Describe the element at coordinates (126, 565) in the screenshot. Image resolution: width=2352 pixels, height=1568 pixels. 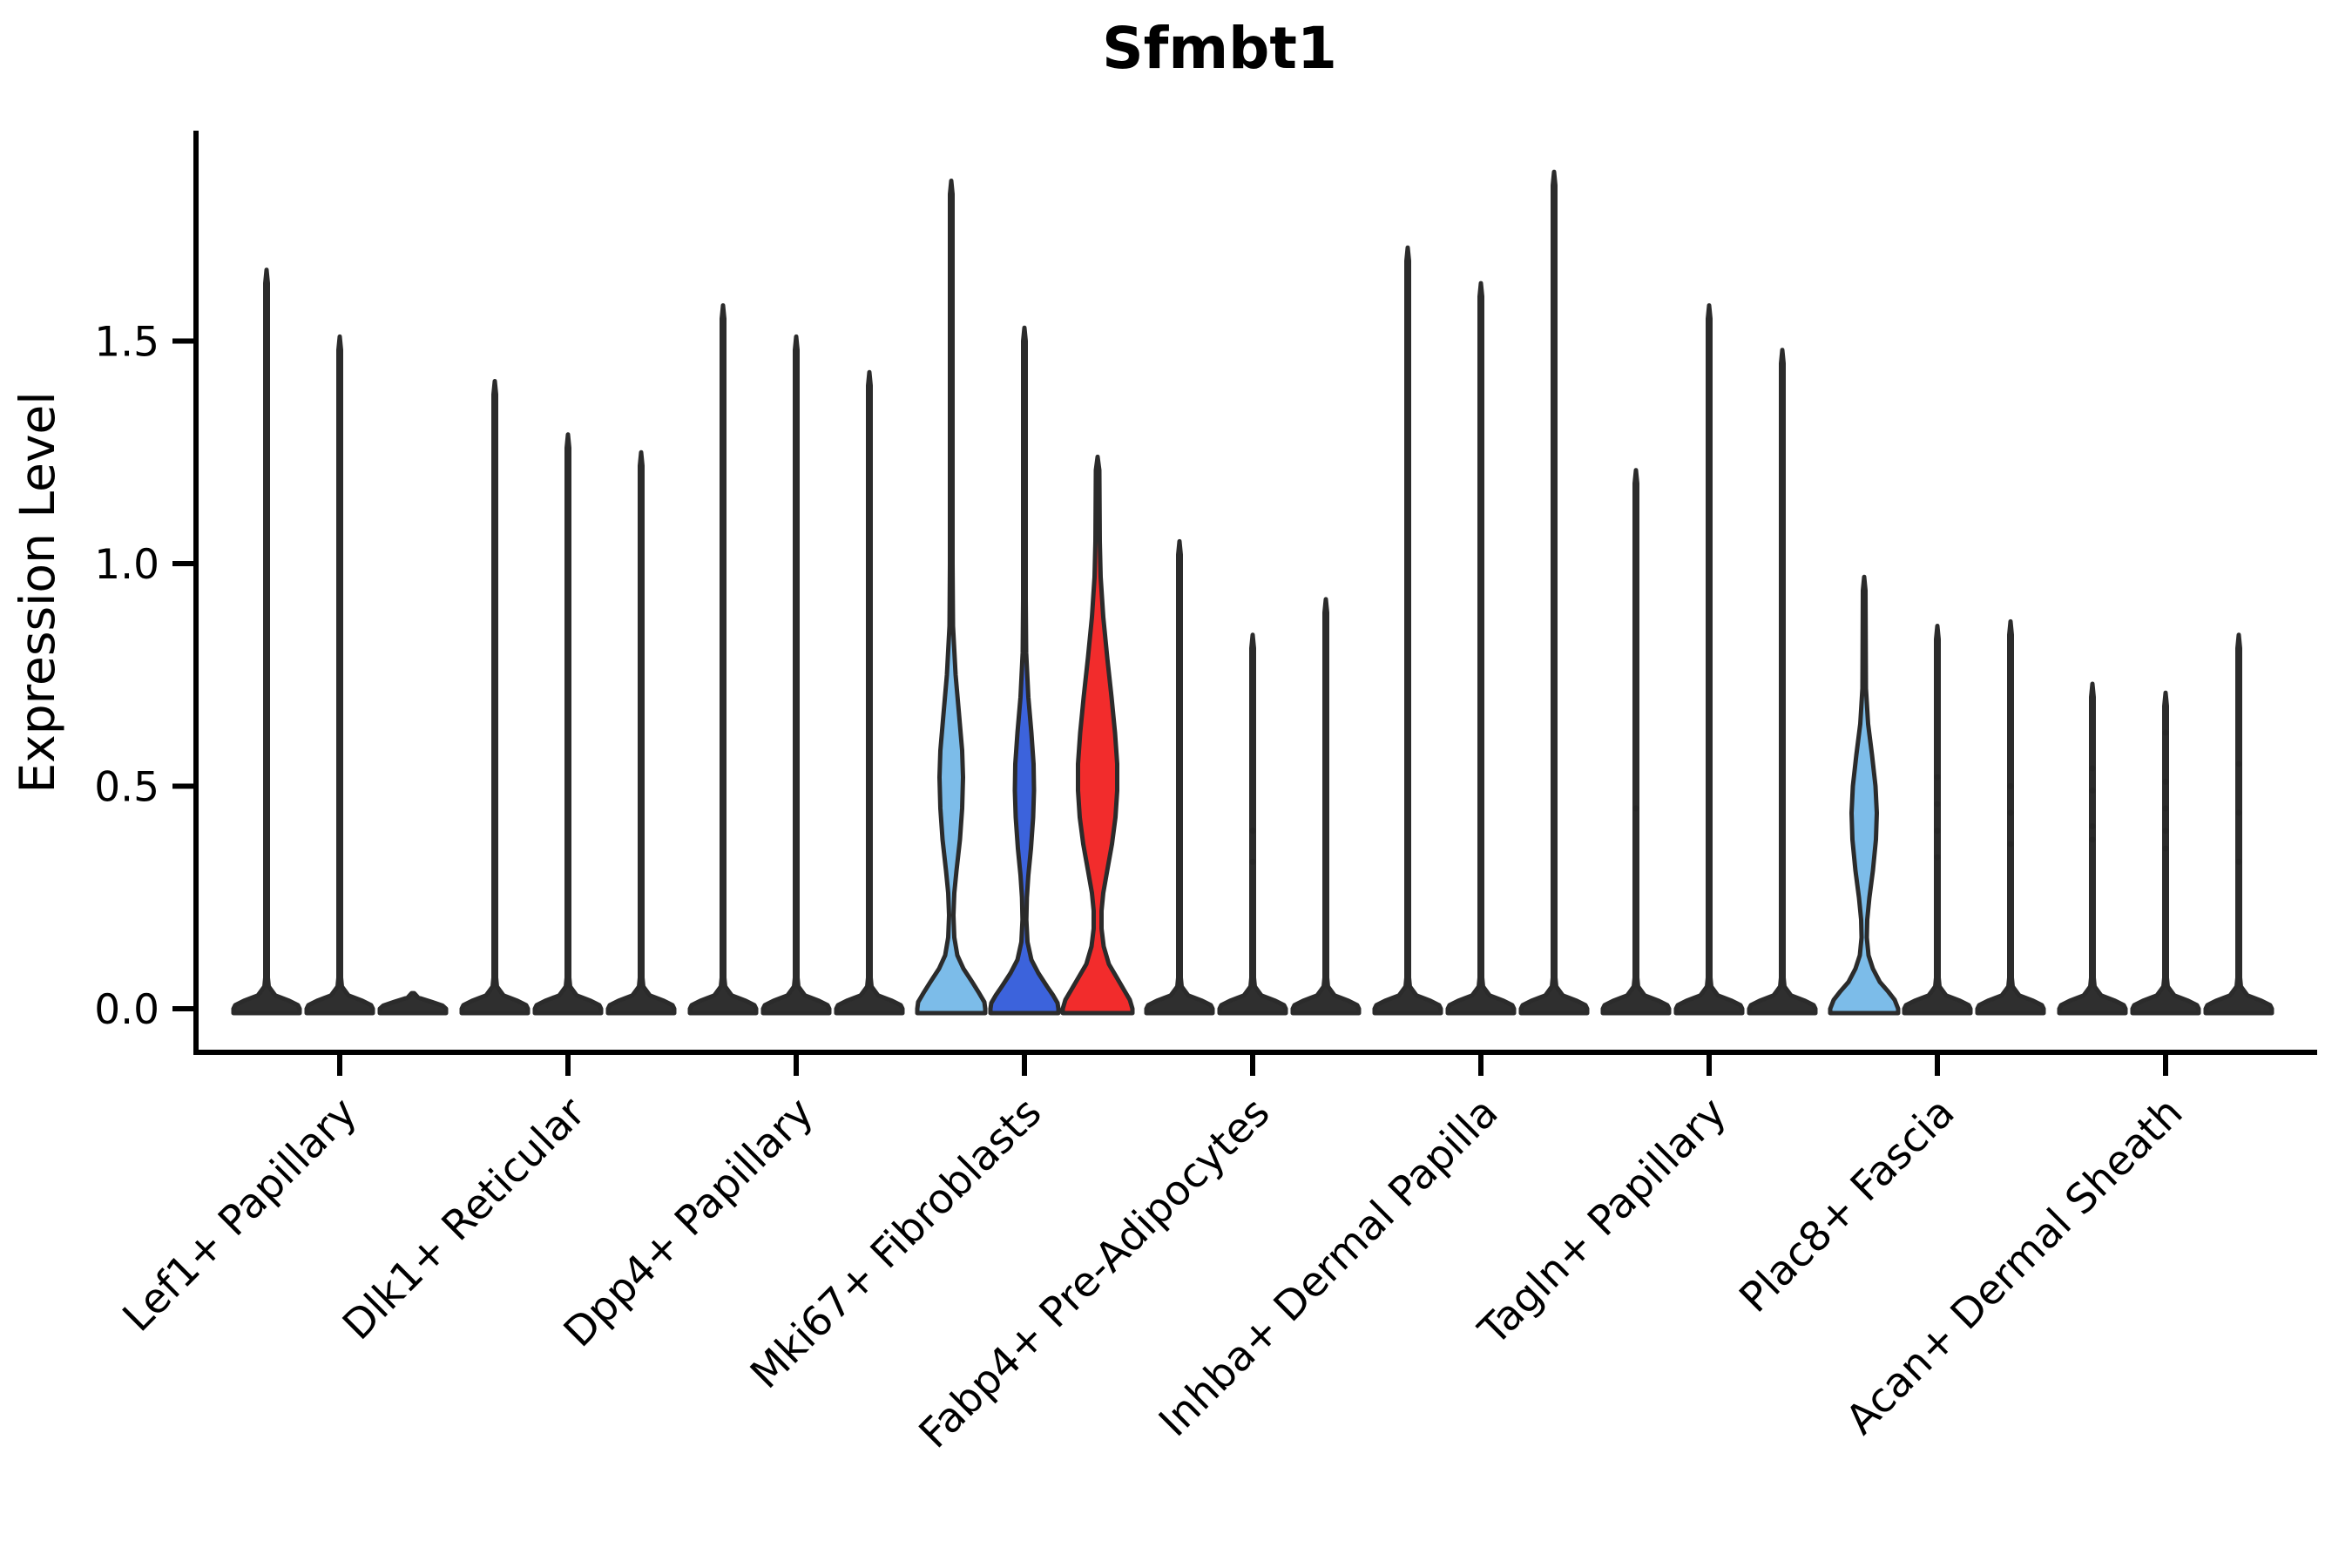
I see `y-tick-label: 1.0` at that location.